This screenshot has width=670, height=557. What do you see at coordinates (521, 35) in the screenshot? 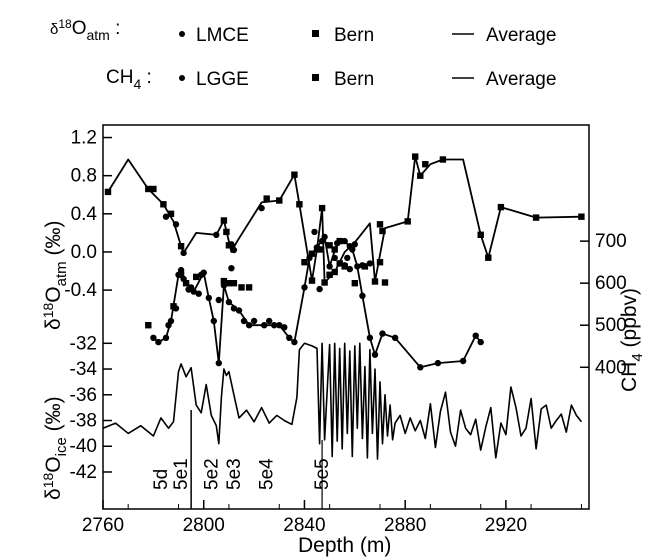
I see `legend-average-d18o: Average` at bounding box center [521, 35].